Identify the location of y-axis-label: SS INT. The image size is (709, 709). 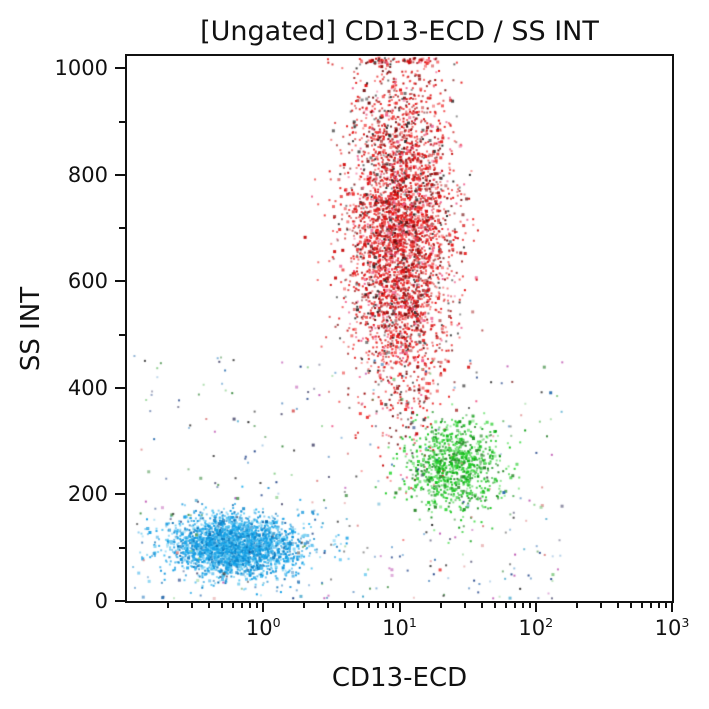
(31, 329).